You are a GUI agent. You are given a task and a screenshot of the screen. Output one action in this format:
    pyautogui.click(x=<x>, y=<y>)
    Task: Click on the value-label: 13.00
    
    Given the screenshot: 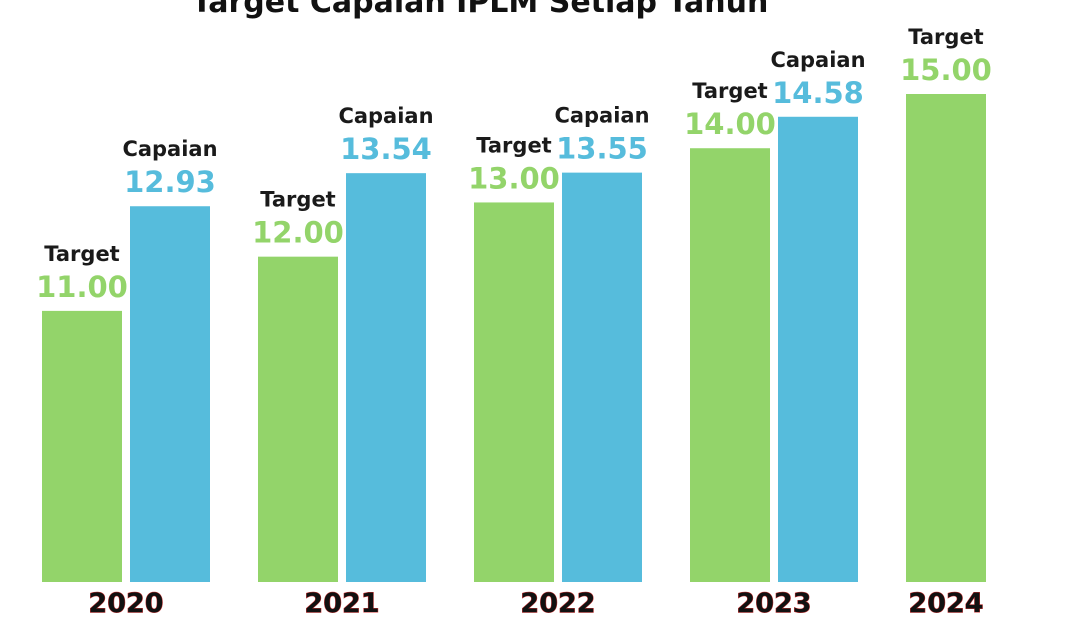 What is the action you would take?
    pyautogui.click(x=514, y=178)
    